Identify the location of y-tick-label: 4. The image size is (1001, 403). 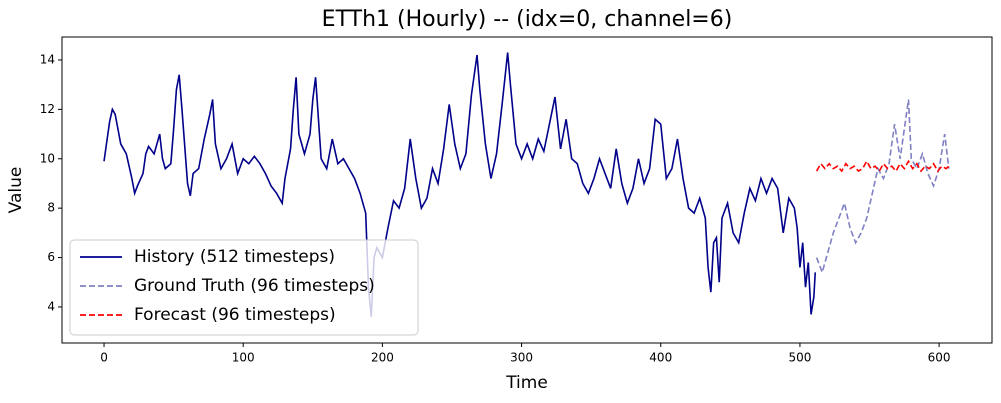
(51, 306).